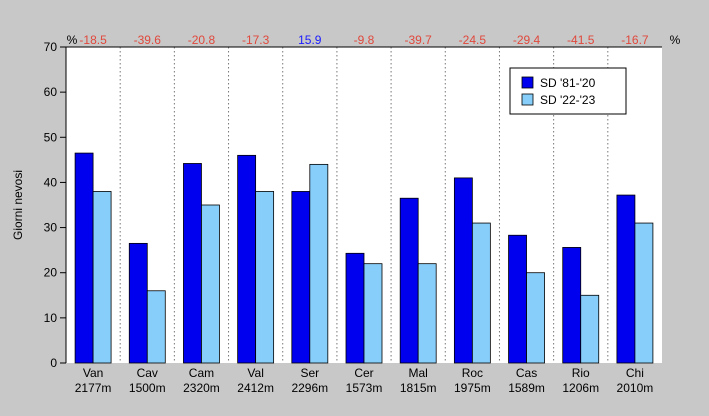 The image size is (709, 416). Describe the element at coordinates (419, 40) in the screenshot. I see `percent-change-label: -39.7` at that location.